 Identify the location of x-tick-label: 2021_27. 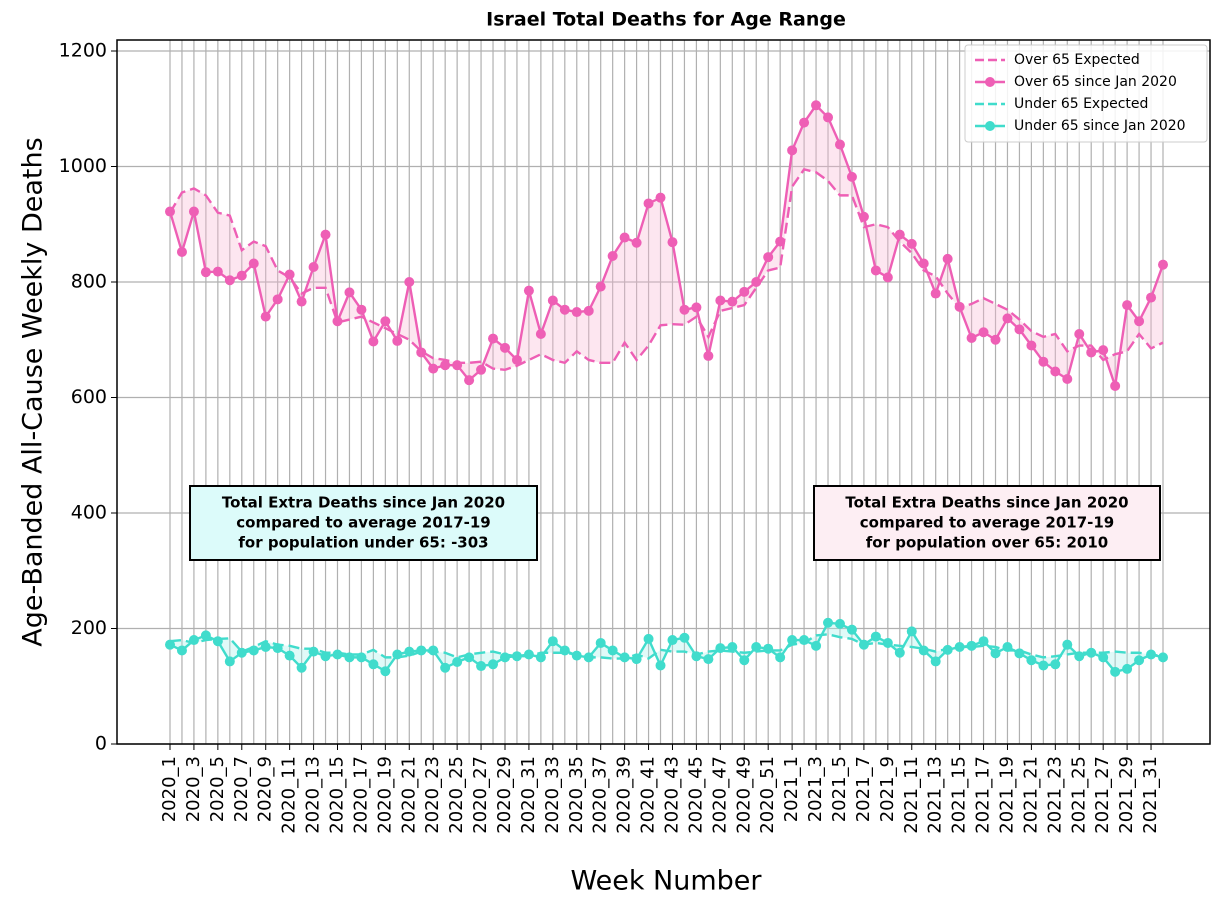
(1102, 795).